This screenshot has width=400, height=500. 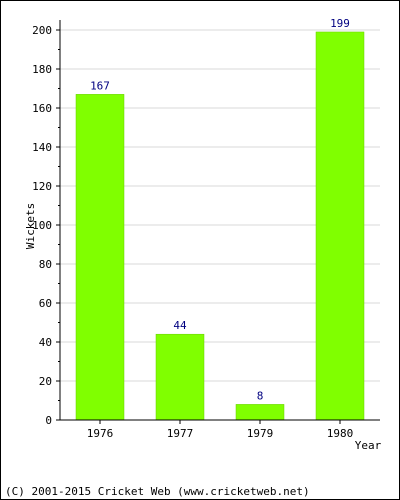 I want to click on data-label-1979: 8, so click(x=260, y=395).